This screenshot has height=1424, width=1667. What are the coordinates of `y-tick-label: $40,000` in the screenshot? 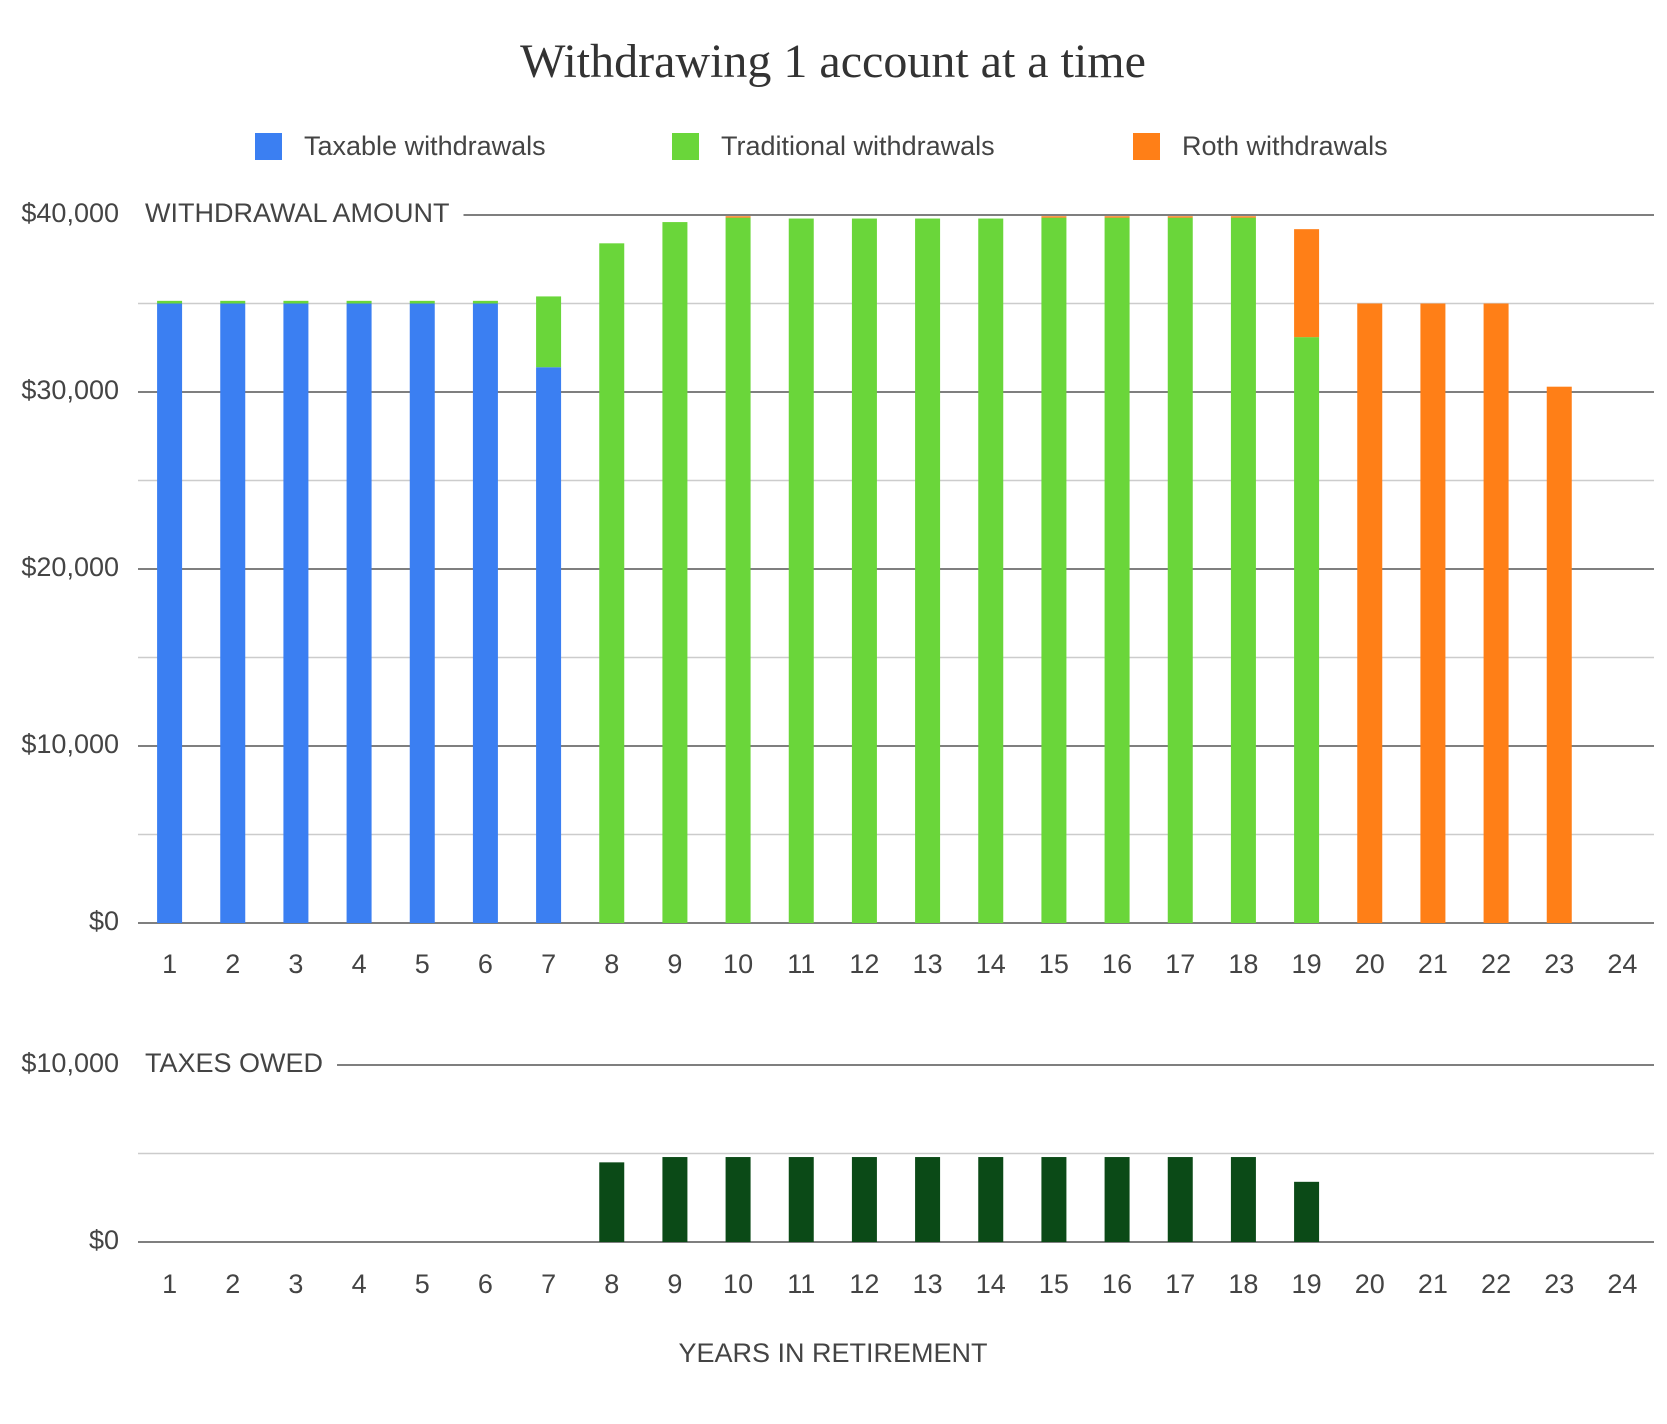 It's located at (70, 213).